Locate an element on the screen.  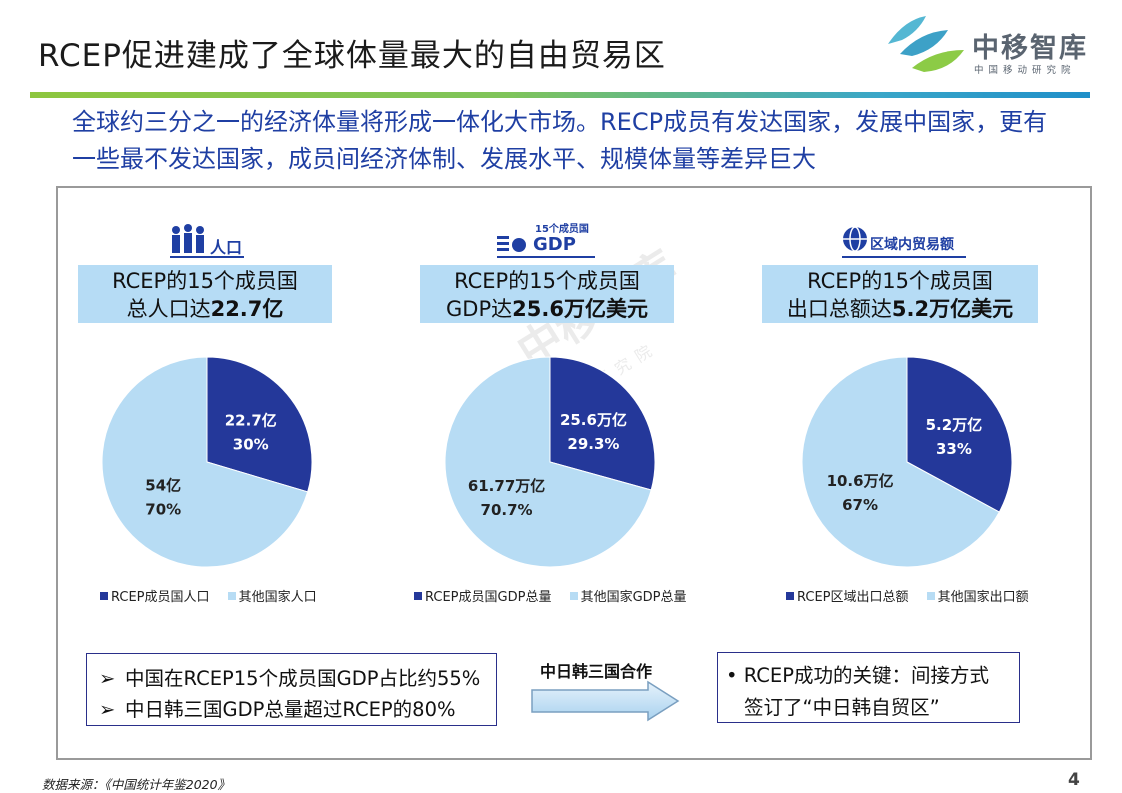
export-pie-chart: 5.2万亿 33% 10.6万亿 67% is located at coordinates (907, 462).